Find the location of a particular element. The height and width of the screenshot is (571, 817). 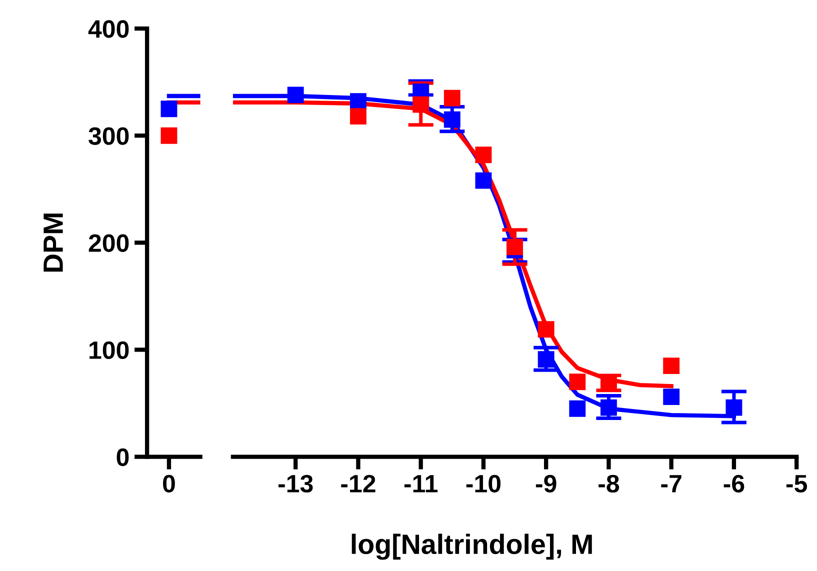

x-tick-label: -6 is located at coordinates (734, 483).